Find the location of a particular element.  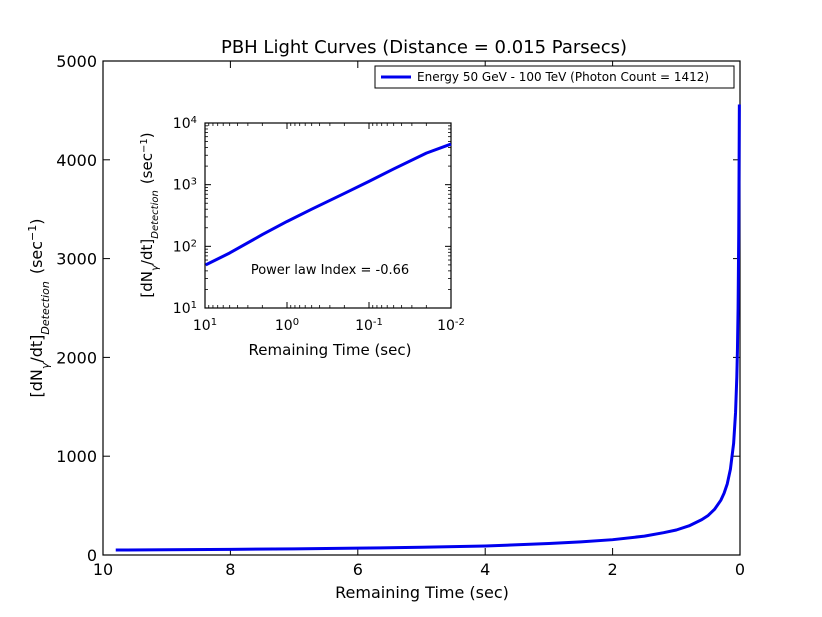

main-y-tick-label: 3000 is located at coordinates (76, 259).